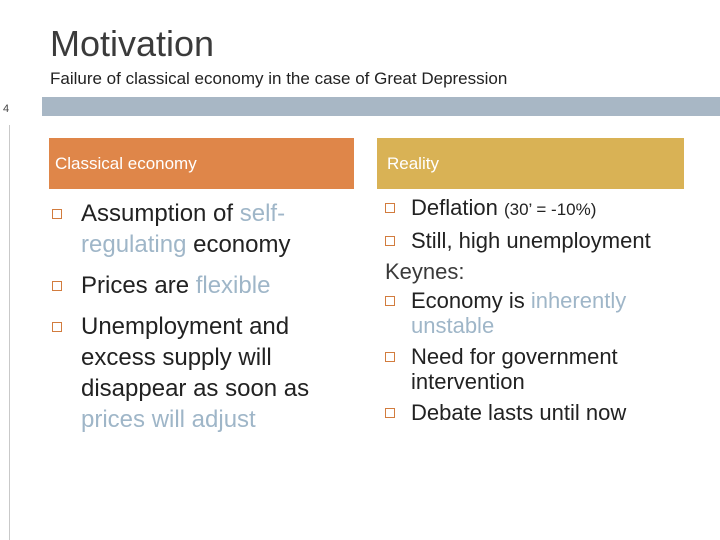 This screenshot has width=720, height=540. I want to click on item-text: Assumption of, so click(160, 213).